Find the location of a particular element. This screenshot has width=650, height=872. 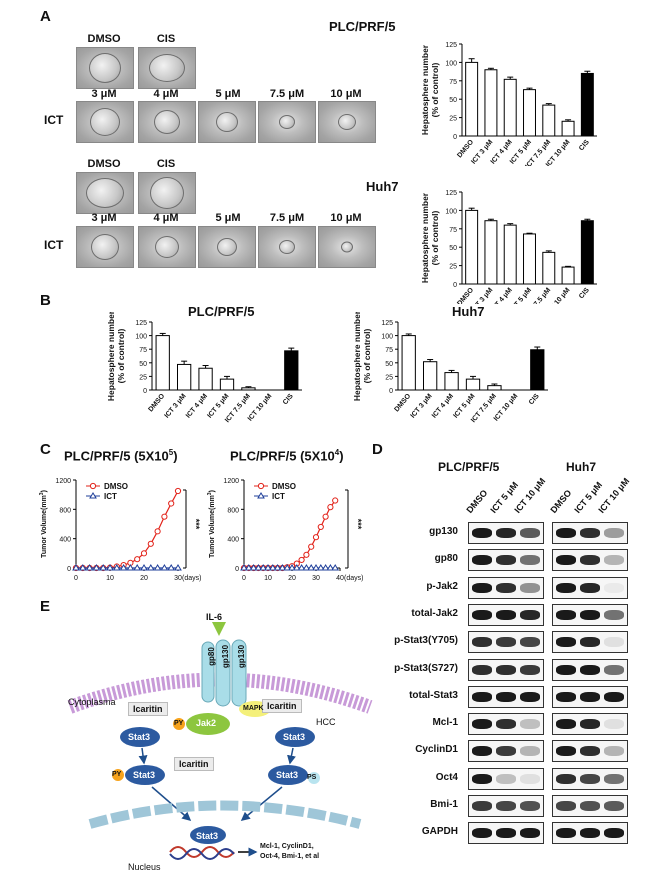

panel-c-left-title-text: PLC/PRF/5 (5X10 is located at coordinates (116, 456).